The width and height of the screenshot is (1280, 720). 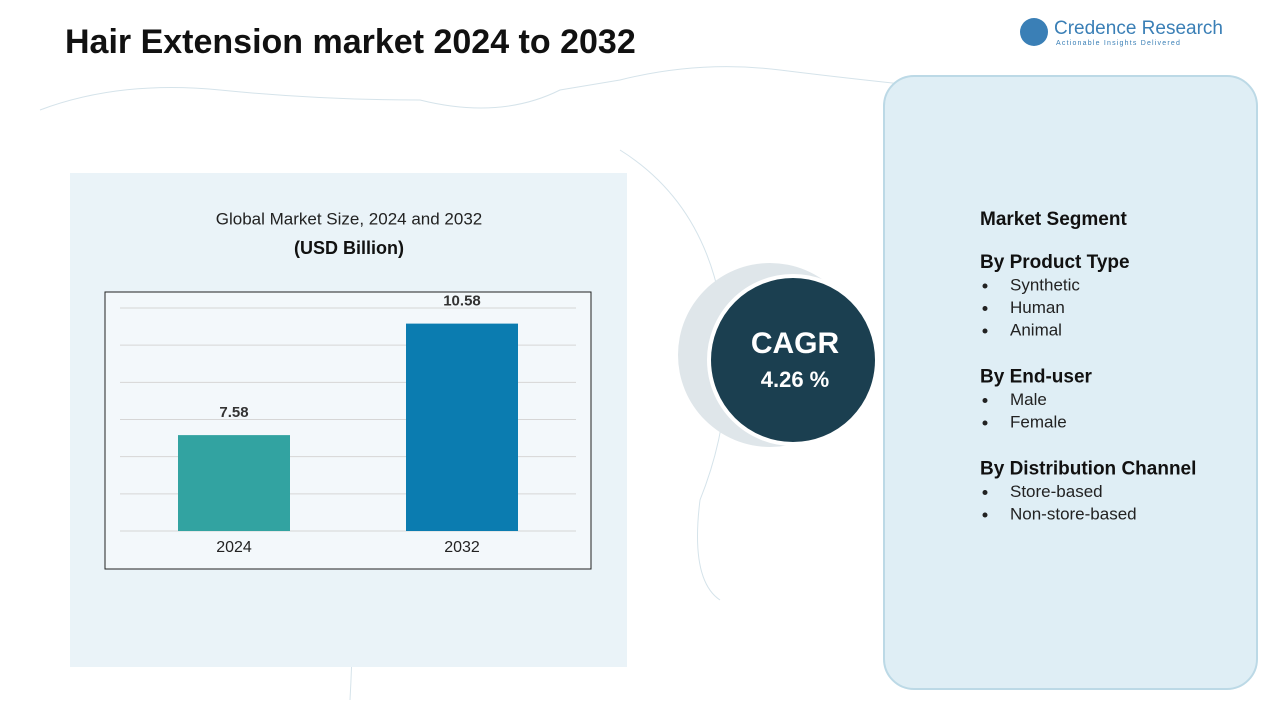 What do you see at coordinates (462, 301) in the screenshot?
I see `value-label: 10.58` at bounding box center [462, 301].